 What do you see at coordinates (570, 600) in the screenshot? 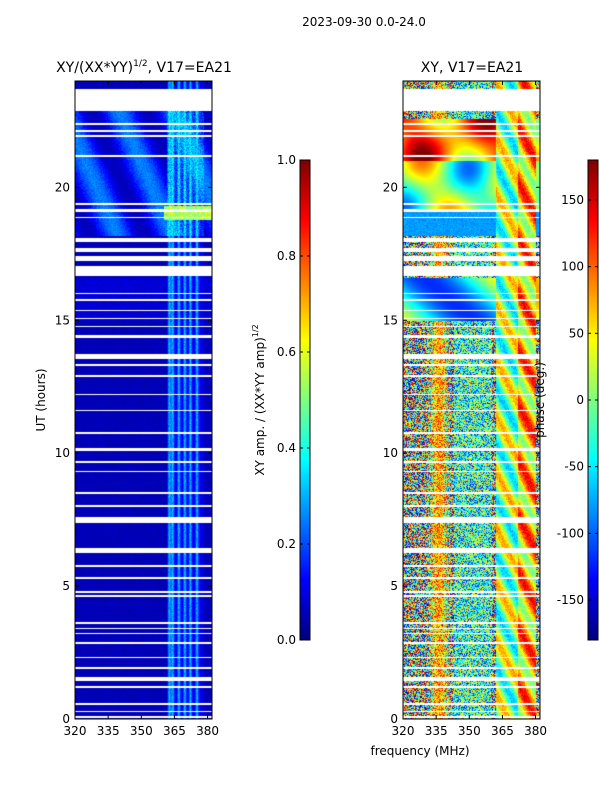
I see `colorbar-tick-label: -150` at bounding box center [570, 600].